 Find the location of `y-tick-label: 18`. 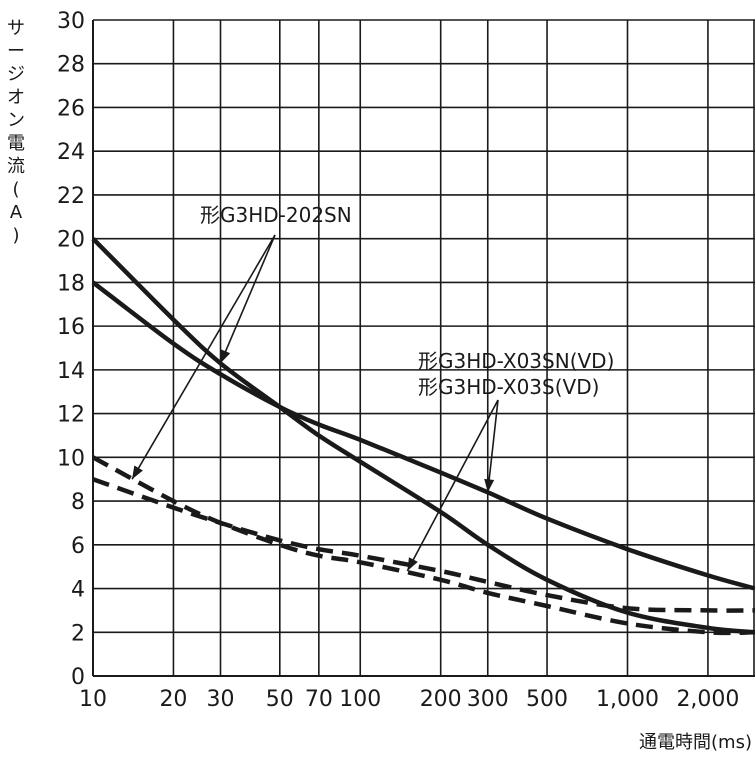

y-tick-label: 18 is located at coordinates (71, 283).